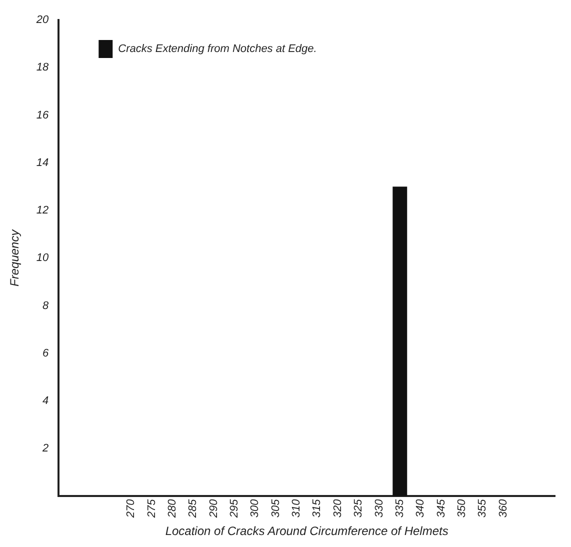 This screenshot has width=571, height=547. I want to click on x-tick-label: 325, so click(358, 508).